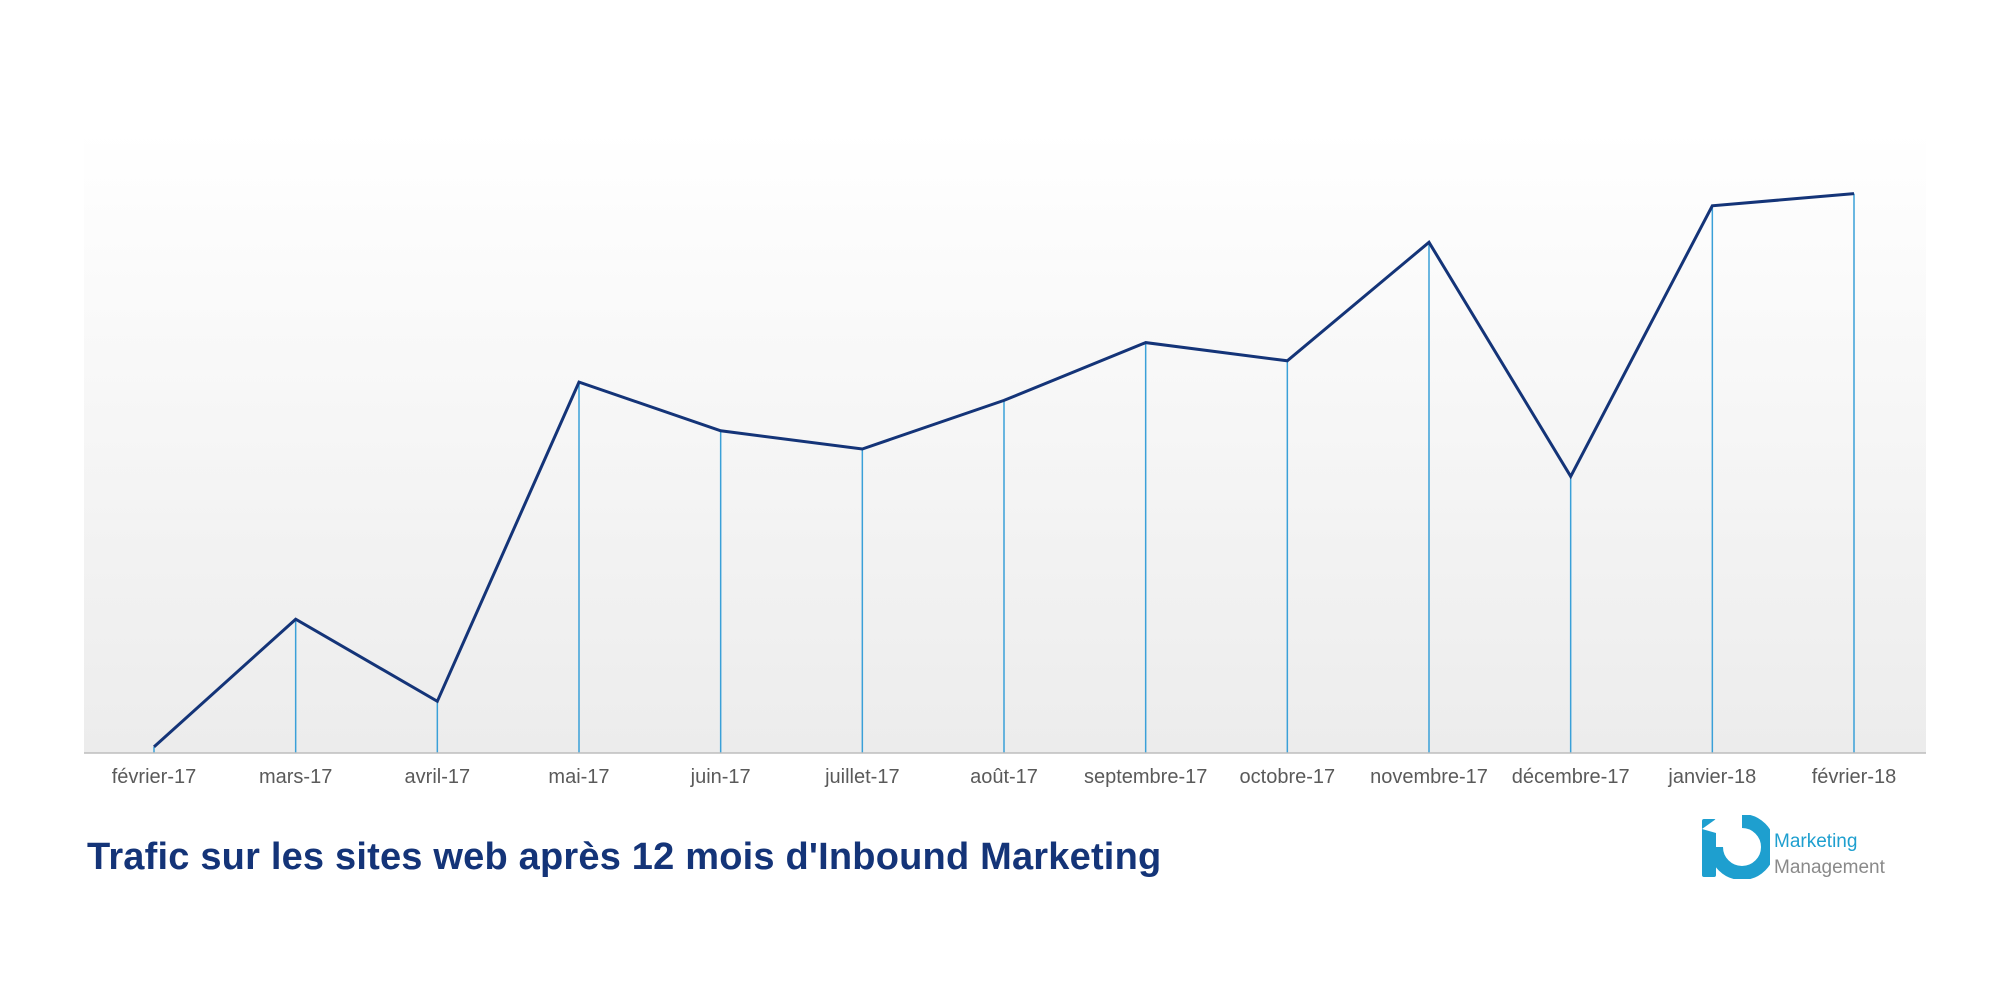 This screenshot has height=1000, width=2000. Describe the element at coordinates (1816, 841) in the screenshot. I see `logo-text-marketing: Marketing` at that location.